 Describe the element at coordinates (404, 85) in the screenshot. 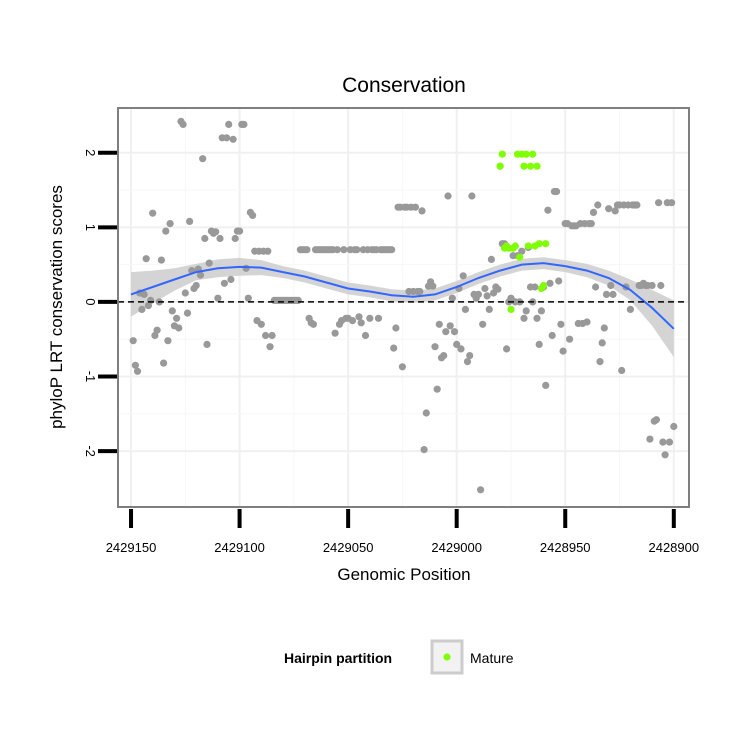

I see `chart-title: Conservation` at that location.